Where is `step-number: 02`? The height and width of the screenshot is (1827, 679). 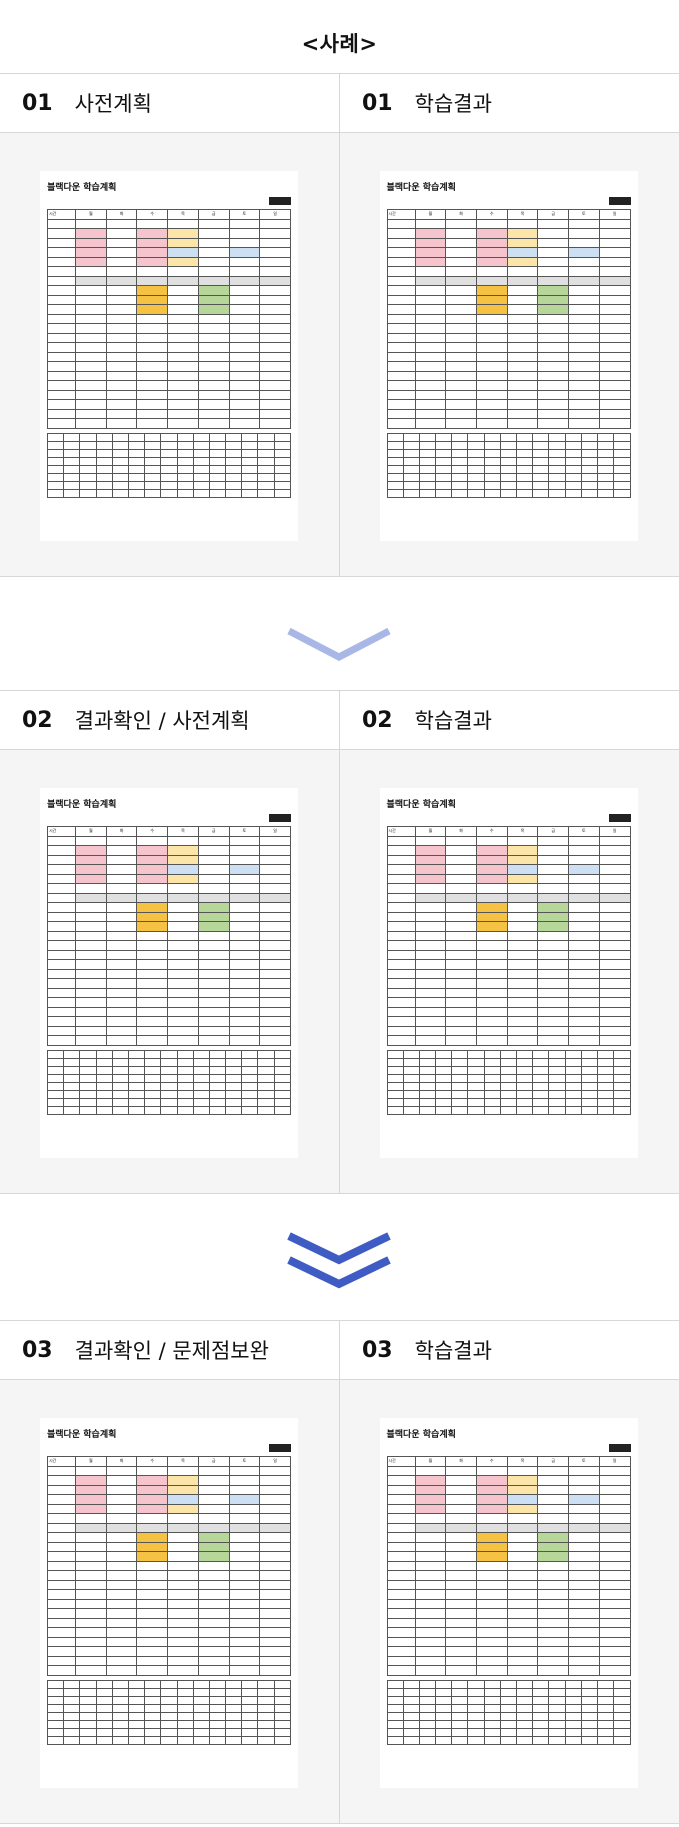 step-number: 02 is located at coordinates (377, 720).